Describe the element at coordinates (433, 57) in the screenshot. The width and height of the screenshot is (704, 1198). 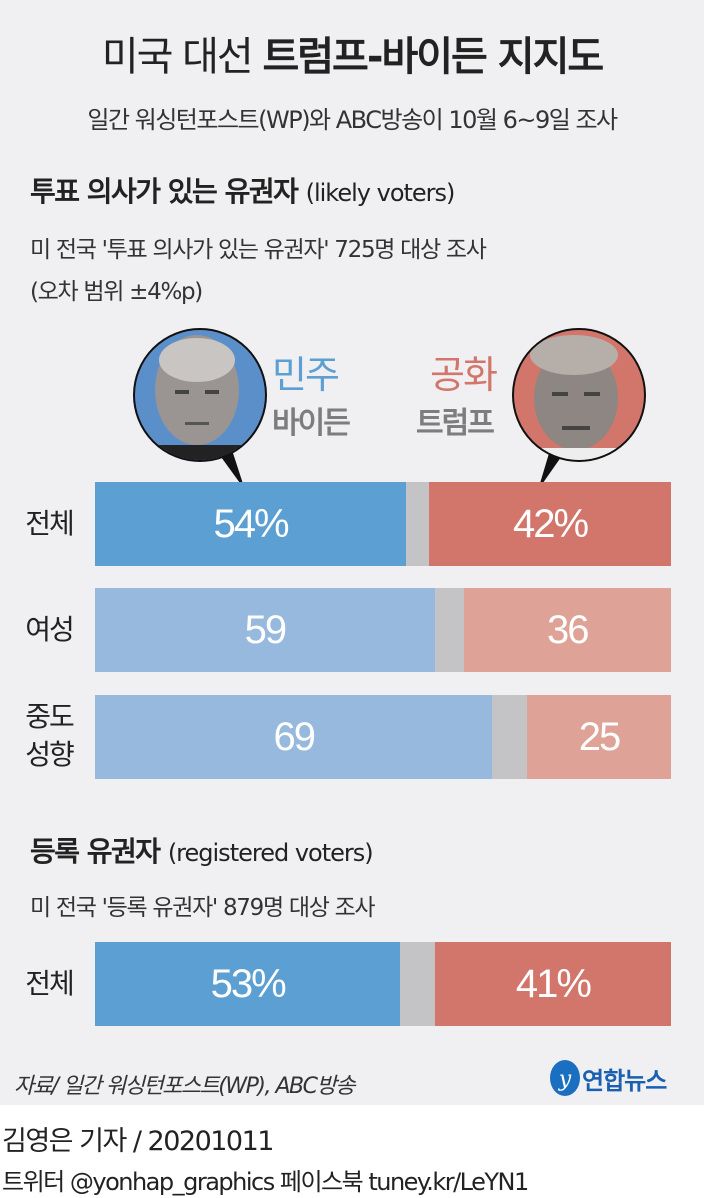
I see `title-bold: 트럼프-바이든 지지도` at that location.